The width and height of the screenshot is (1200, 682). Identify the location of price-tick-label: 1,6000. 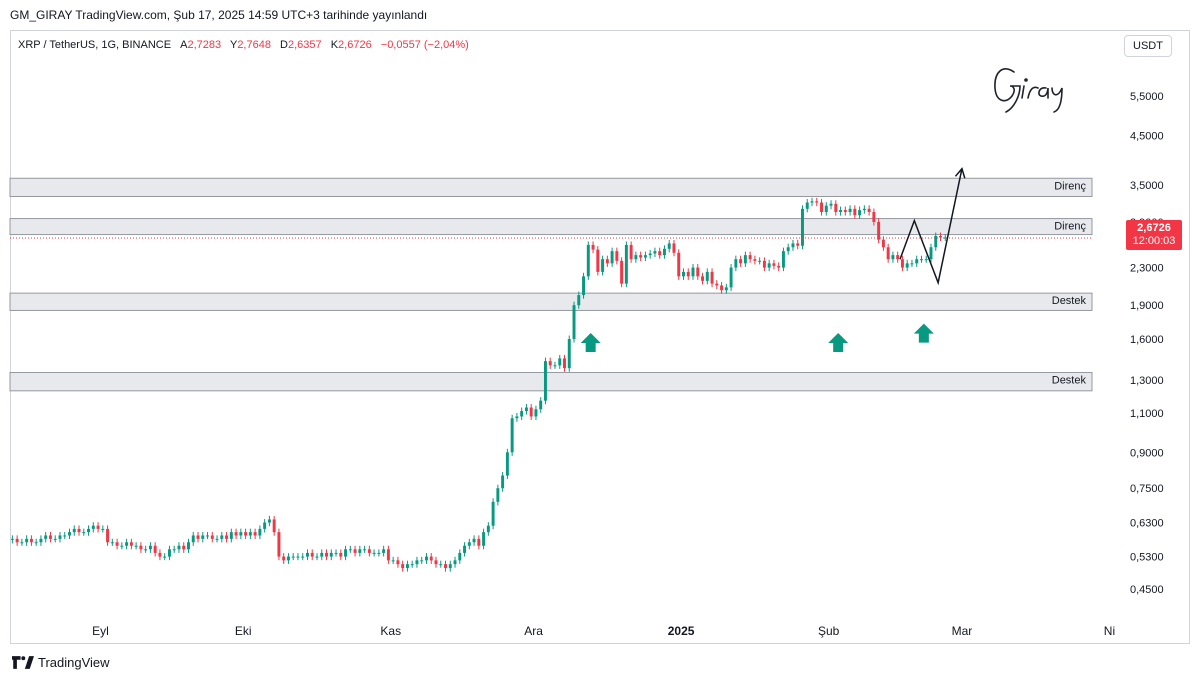
(1147, 340).